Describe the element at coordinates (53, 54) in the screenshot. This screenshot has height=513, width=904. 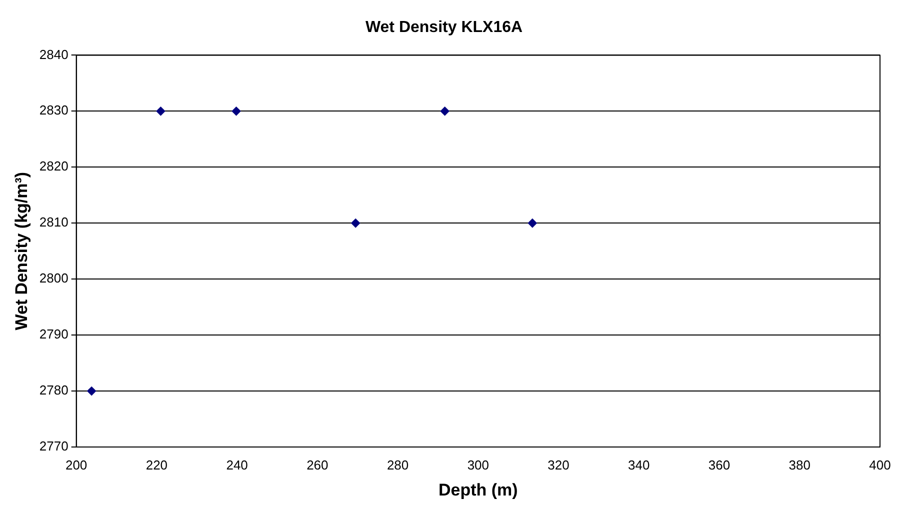
I see `y-tick-label: 2840` at that location.